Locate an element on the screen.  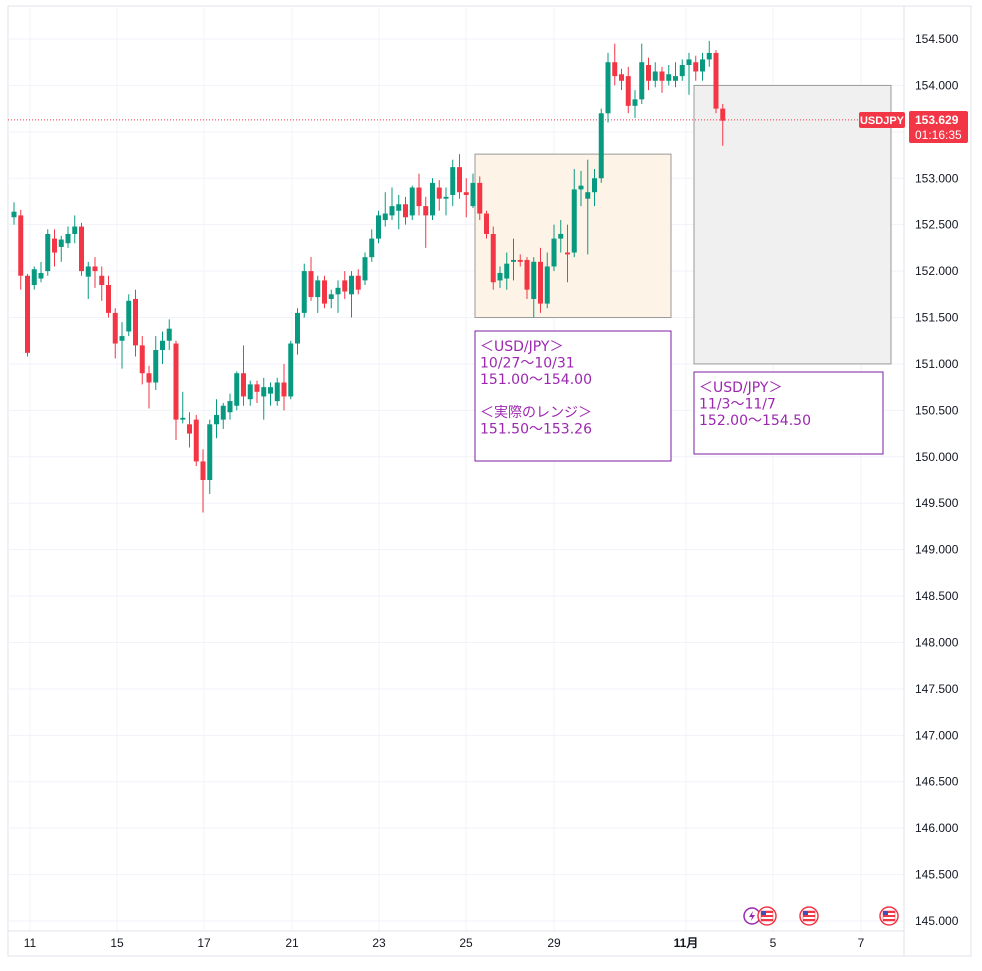
symbol-label: USDJPY is located at coordinates (882, 120).